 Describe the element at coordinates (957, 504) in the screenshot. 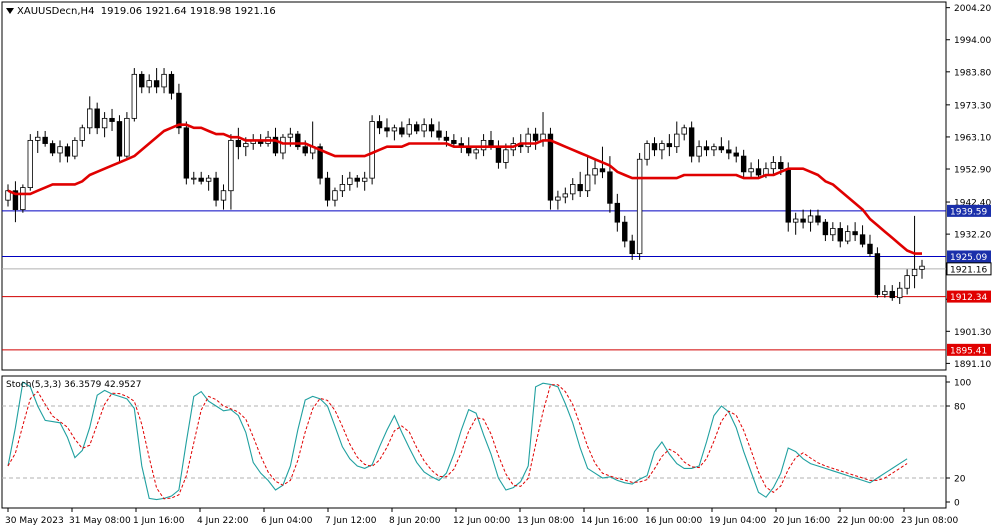

I see `stoch-tick-label: 0` at that location.